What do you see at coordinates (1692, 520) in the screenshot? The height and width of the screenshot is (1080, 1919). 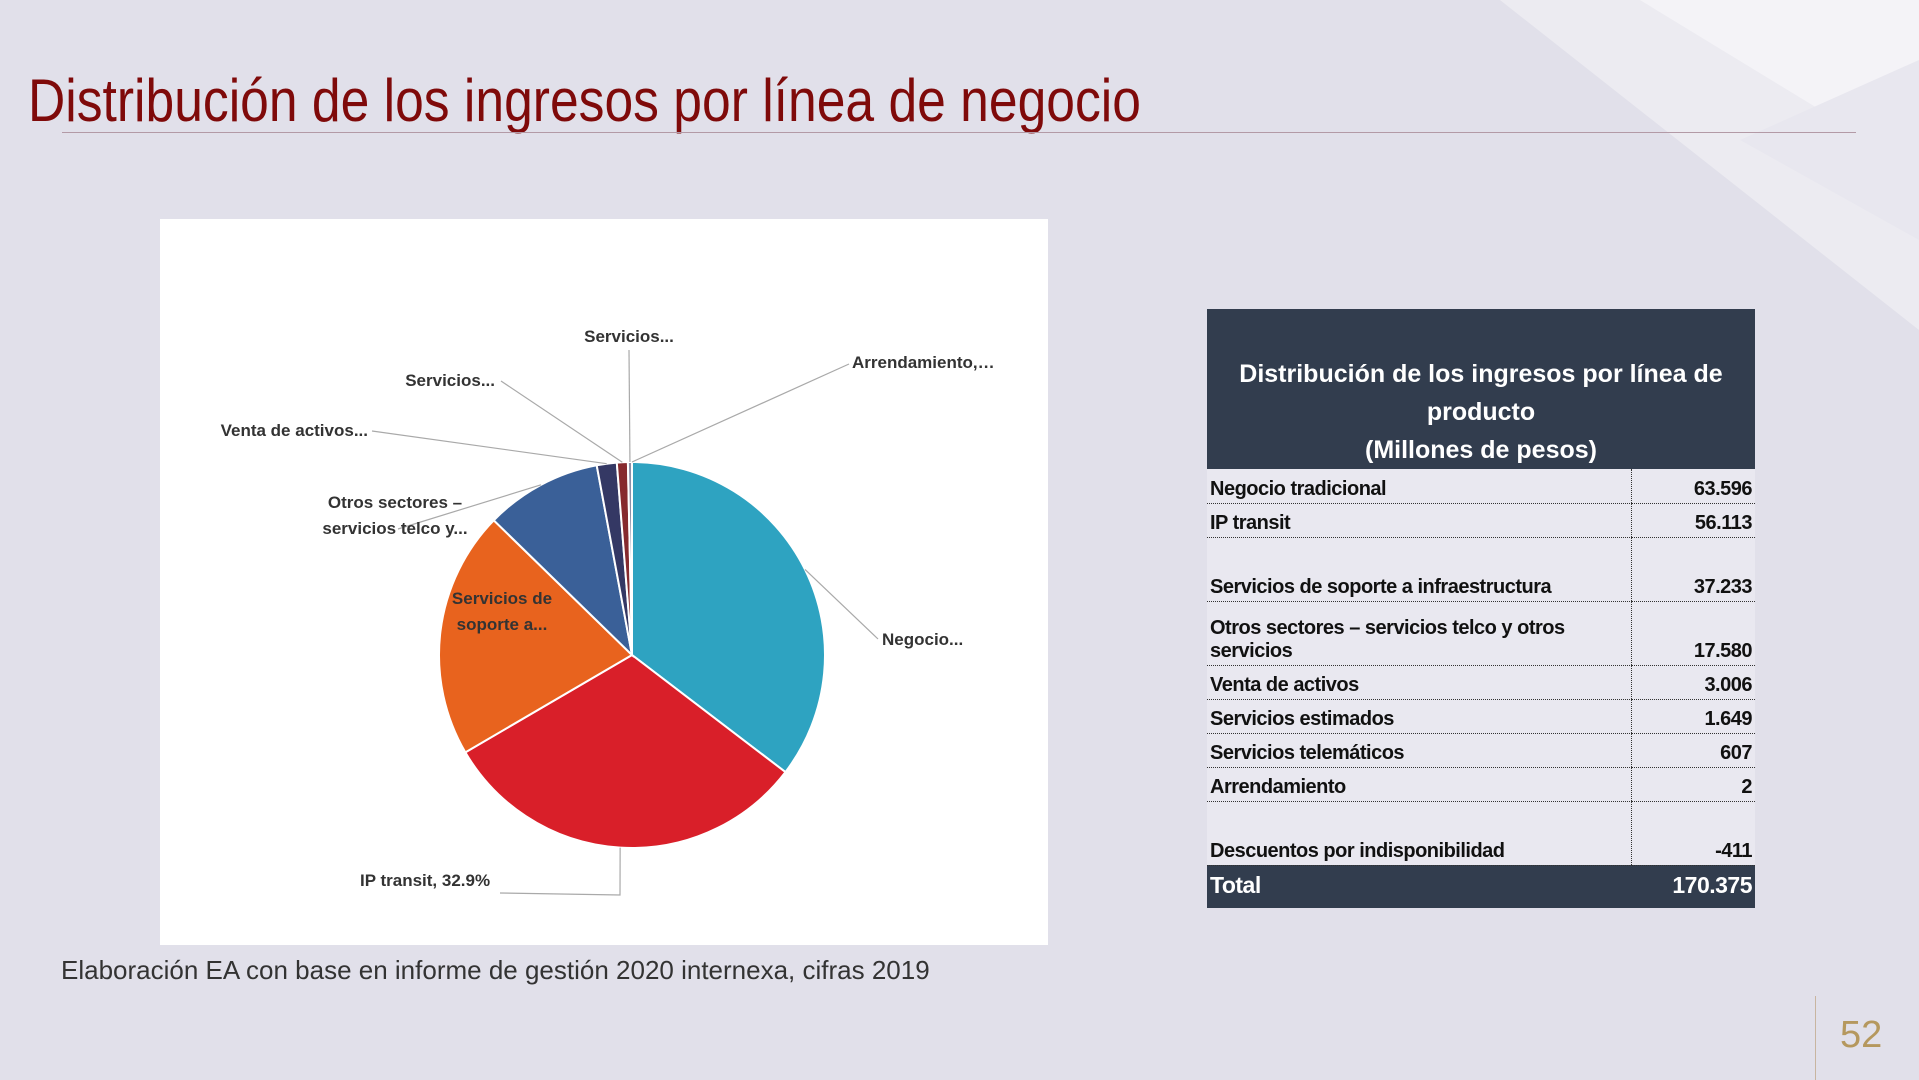 I see `row-value: 56.113` at bounding box center [1692, 520].